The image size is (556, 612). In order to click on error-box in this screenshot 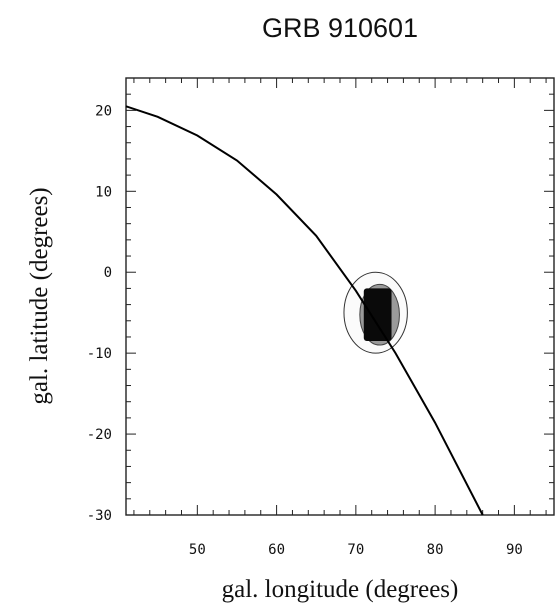, I will do `click(375, 312)`.